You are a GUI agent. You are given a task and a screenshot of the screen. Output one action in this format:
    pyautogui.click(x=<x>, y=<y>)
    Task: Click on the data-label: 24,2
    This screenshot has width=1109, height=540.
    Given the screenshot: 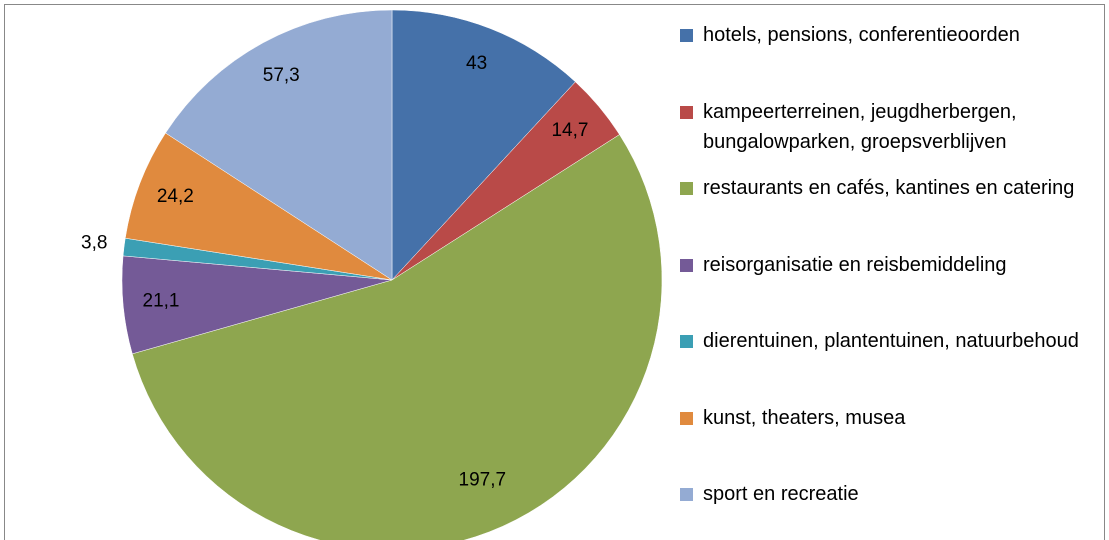 What is the action you would take?
    pyautogui.click(x=175, y=196)
    